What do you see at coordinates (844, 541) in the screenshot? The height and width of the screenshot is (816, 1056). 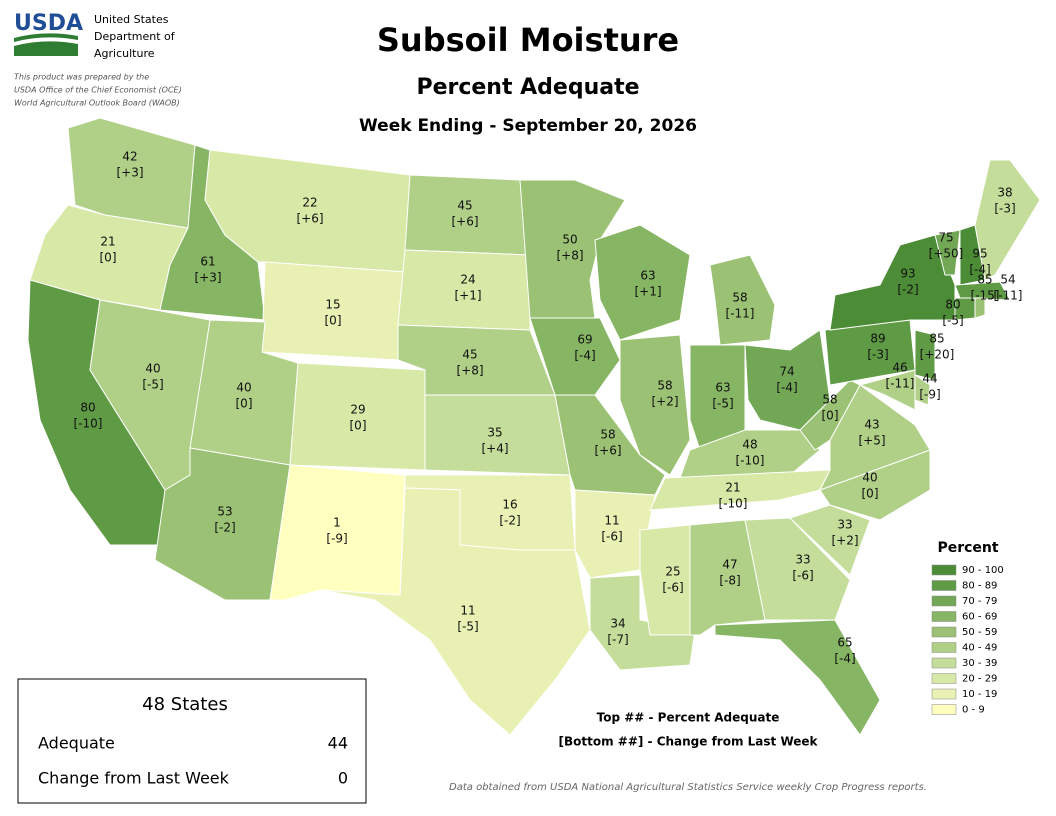 I see `state-change: [+2]` at bounding box center [844, 541].